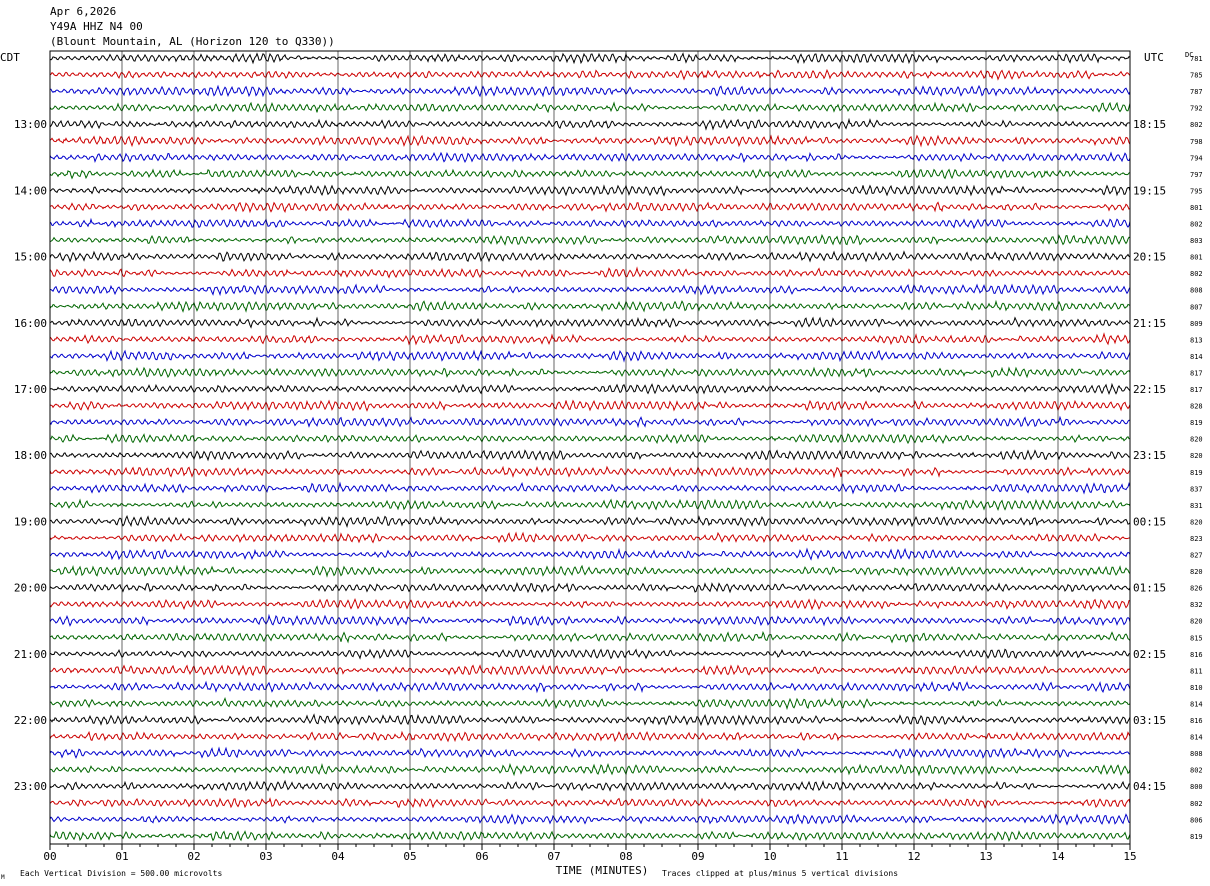 The image size is (1210, 886). Describe the element at coordinates (1149, 455) in the screenshot. I see `utc-hour-label: 23:15` at that location.